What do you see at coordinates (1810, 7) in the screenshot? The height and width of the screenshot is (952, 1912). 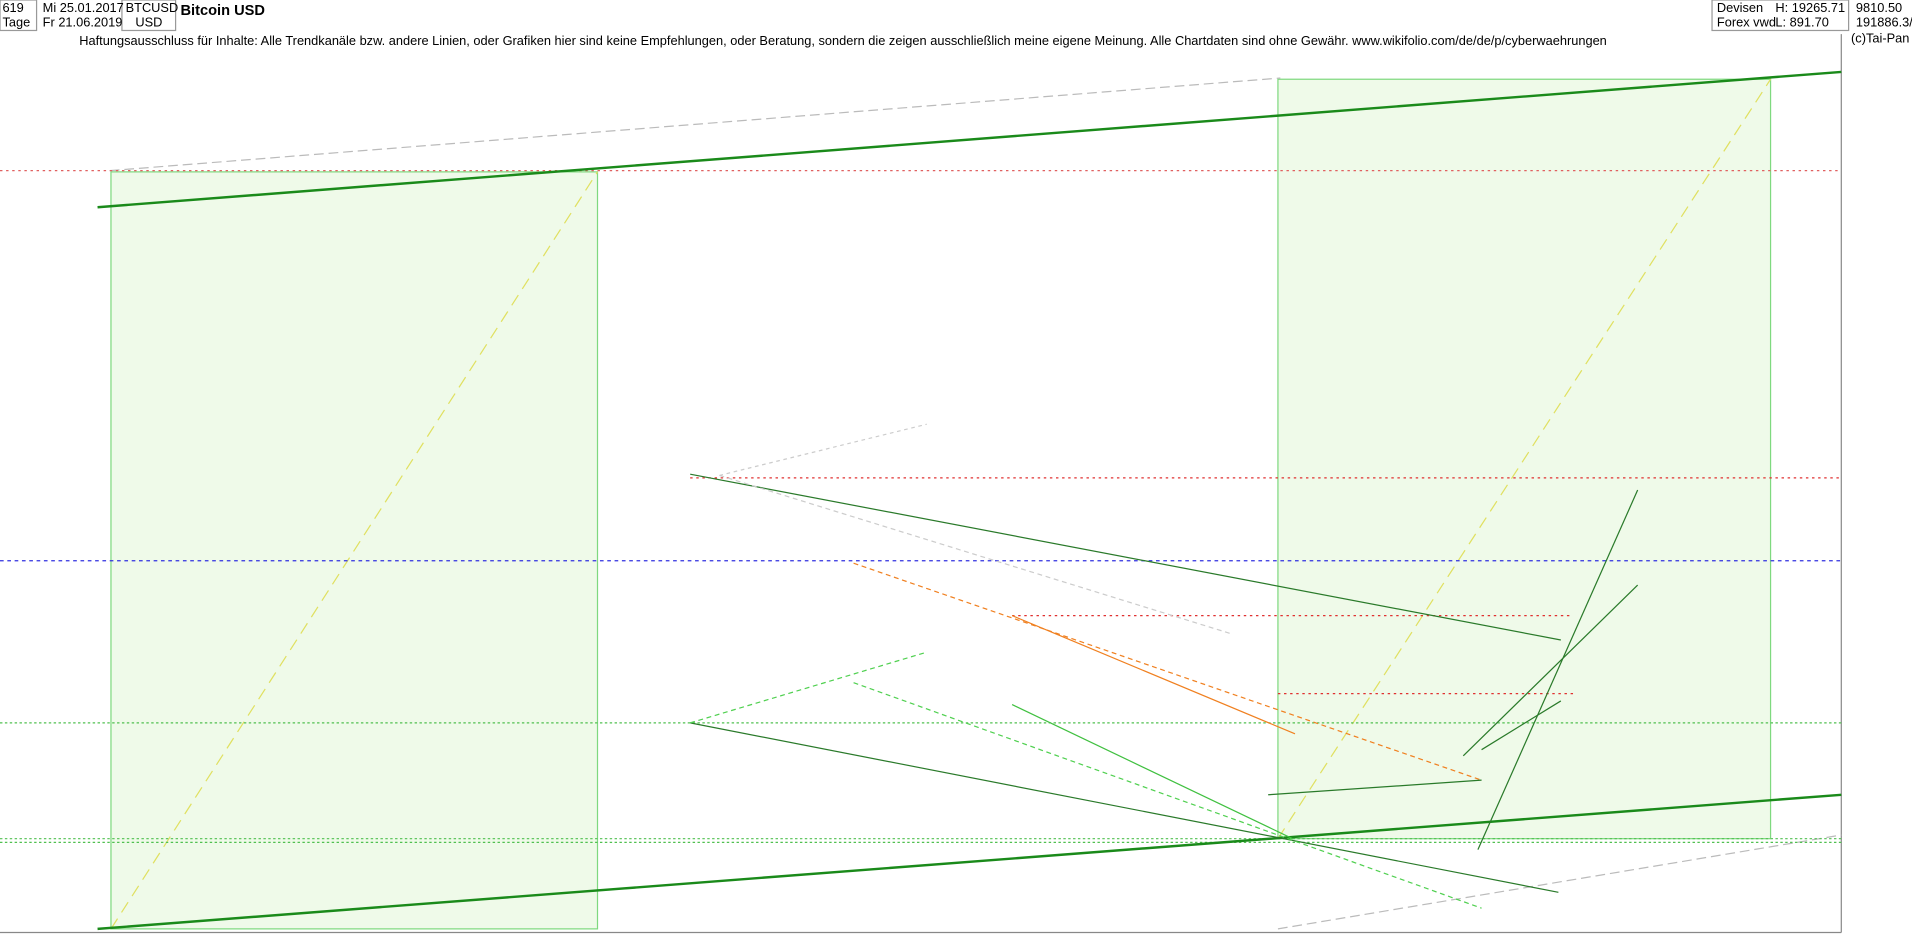 I see `high-label: H: 19265.71` at bounding box center [1810, 7].